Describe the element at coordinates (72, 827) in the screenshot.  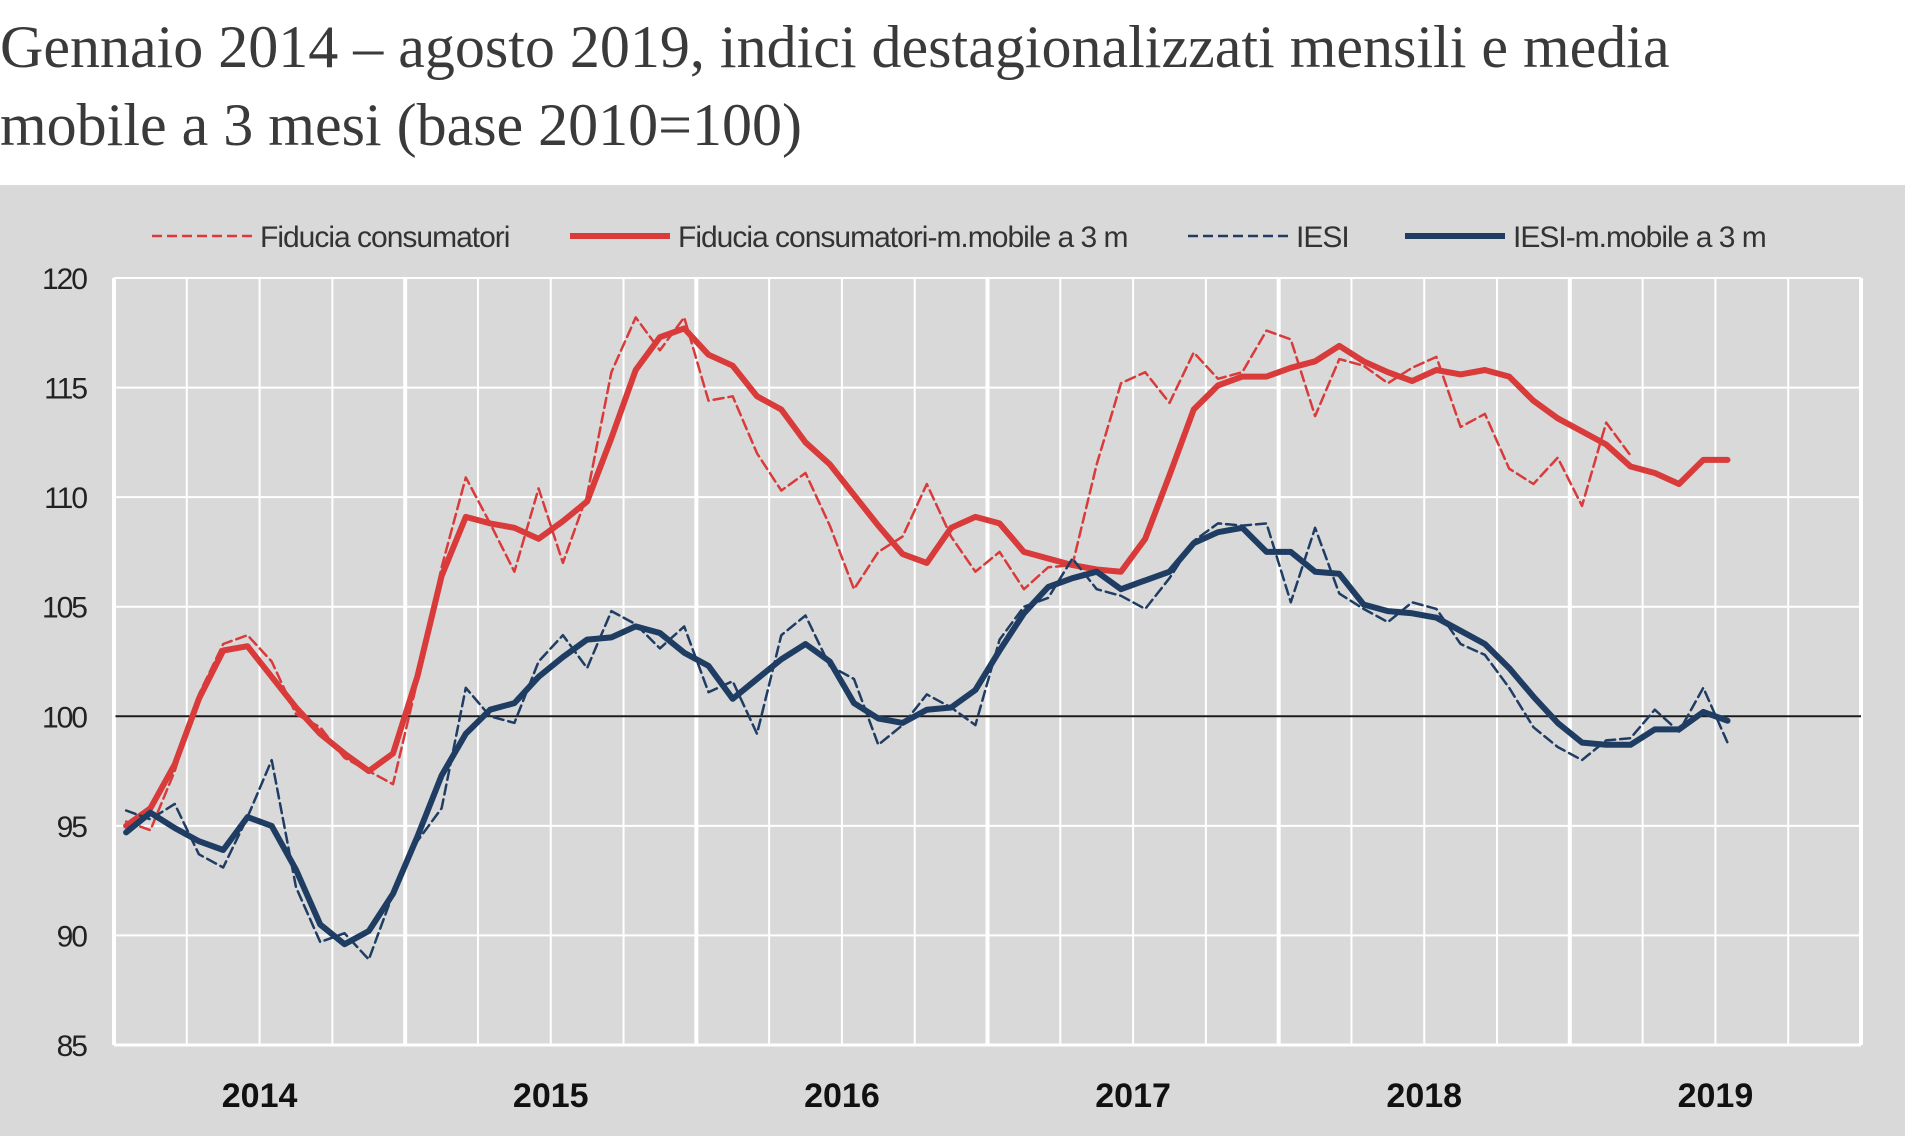
I see `y-tick-label: 95` at that location.